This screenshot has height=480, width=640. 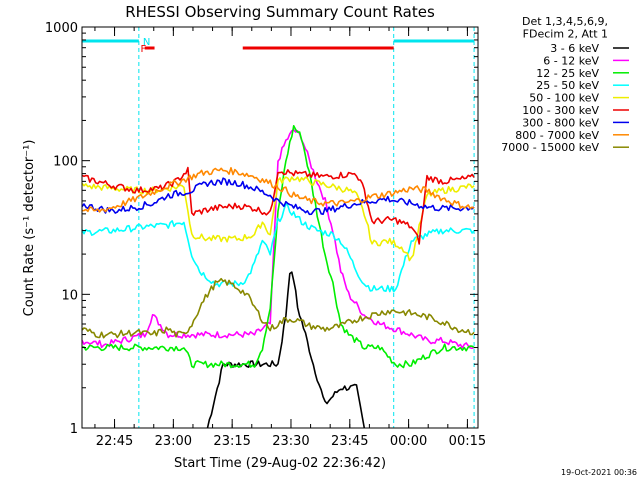 What do you see at coordinates (557, 135) in the screenshot?
I see `legend-entry-label: 800 - 7000 keV` at bounding box center [557, 135].